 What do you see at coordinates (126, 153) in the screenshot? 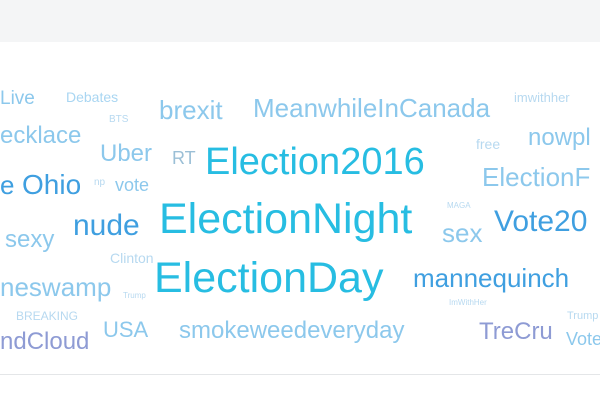
I see `word-uber: Uber` at bounding box center [126, 153].